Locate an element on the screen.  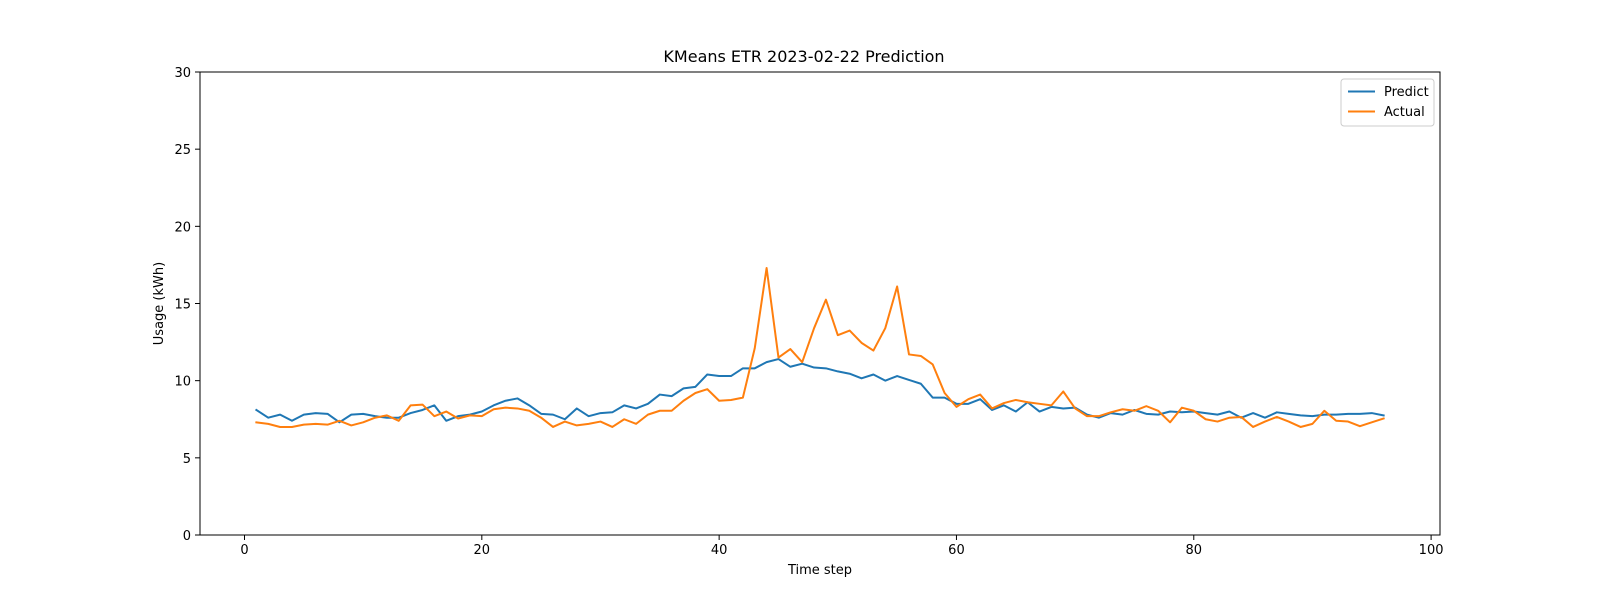
x-axis-label: Time step is located at coordinates (819, 570).